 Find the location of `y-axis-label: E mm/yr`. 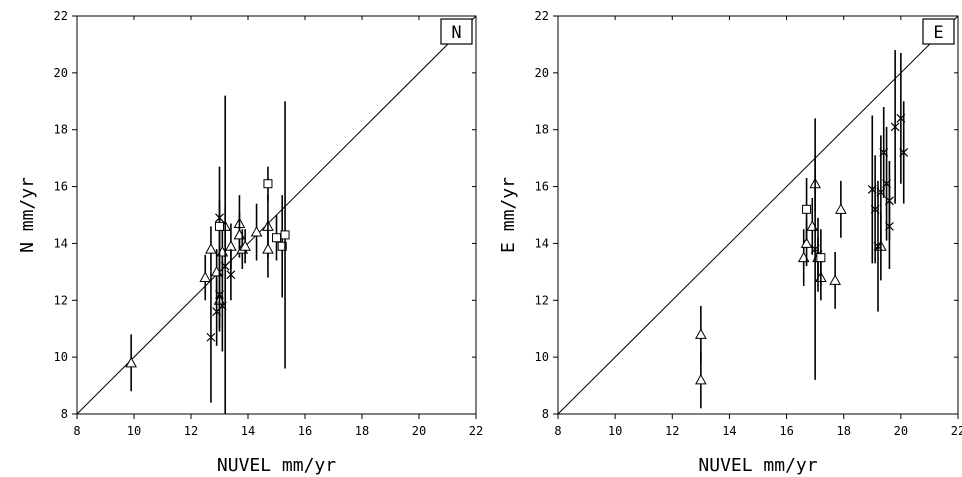

y-axis-label: E mm/yr is located at coordinates (508, 215).